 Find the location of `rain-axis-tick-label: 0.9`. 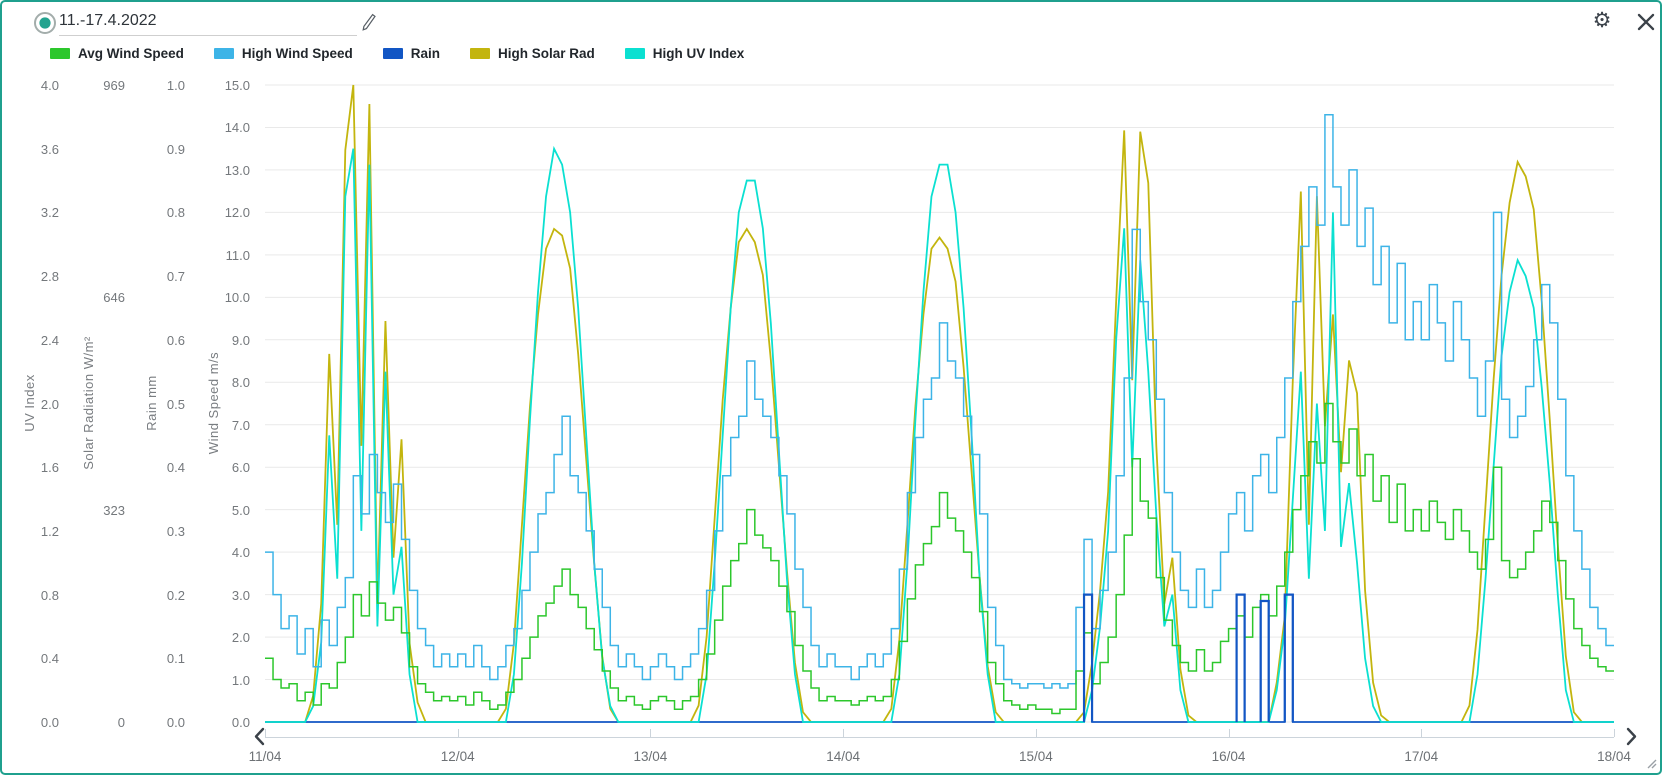

rain-axis-tick-label: 0.9 is located at coordinates (175, 149).